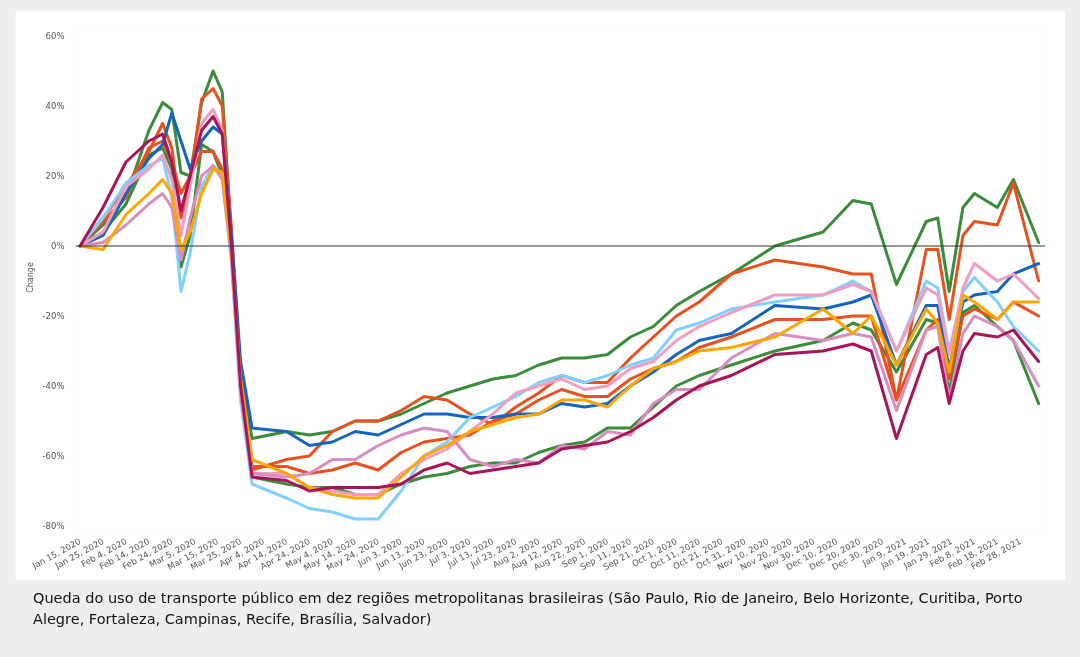 The height and width of the screenshot is (657, 1080). What do you see at coordinates (53, 456) in the screenshot?
I see `y-tick-label: -60%` at bounding box center [53, 456].